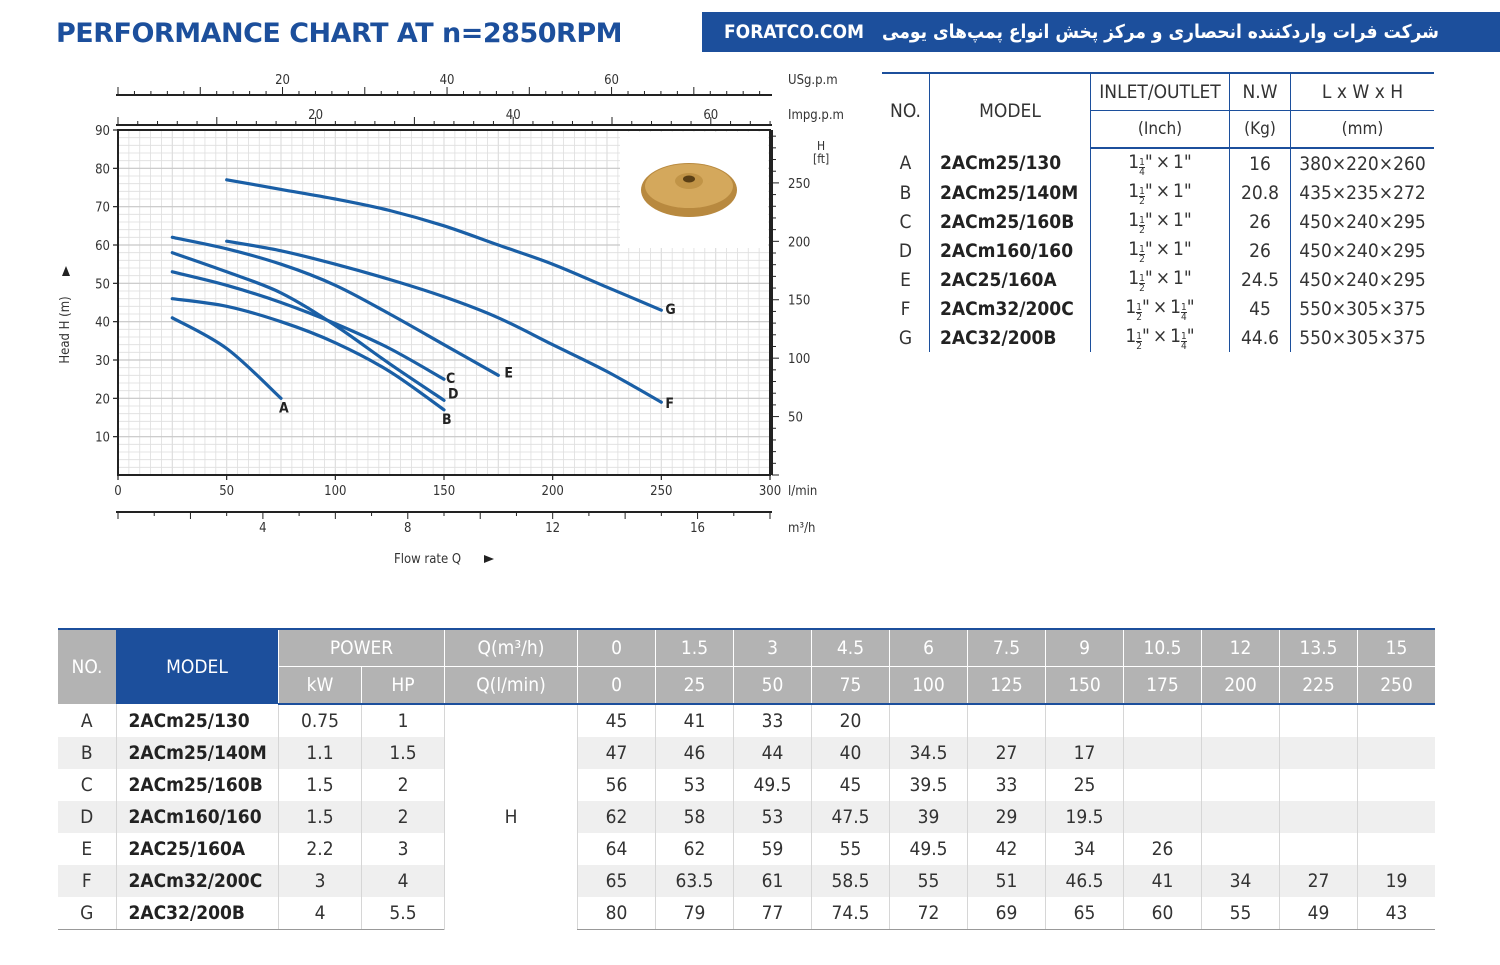 The height and width of the screenshot is (965, 1500). What do you see at coordinates (513, 115) in the screenshot?
I see `impgpm-tick-label: 40` at bounding box center [513, 115].